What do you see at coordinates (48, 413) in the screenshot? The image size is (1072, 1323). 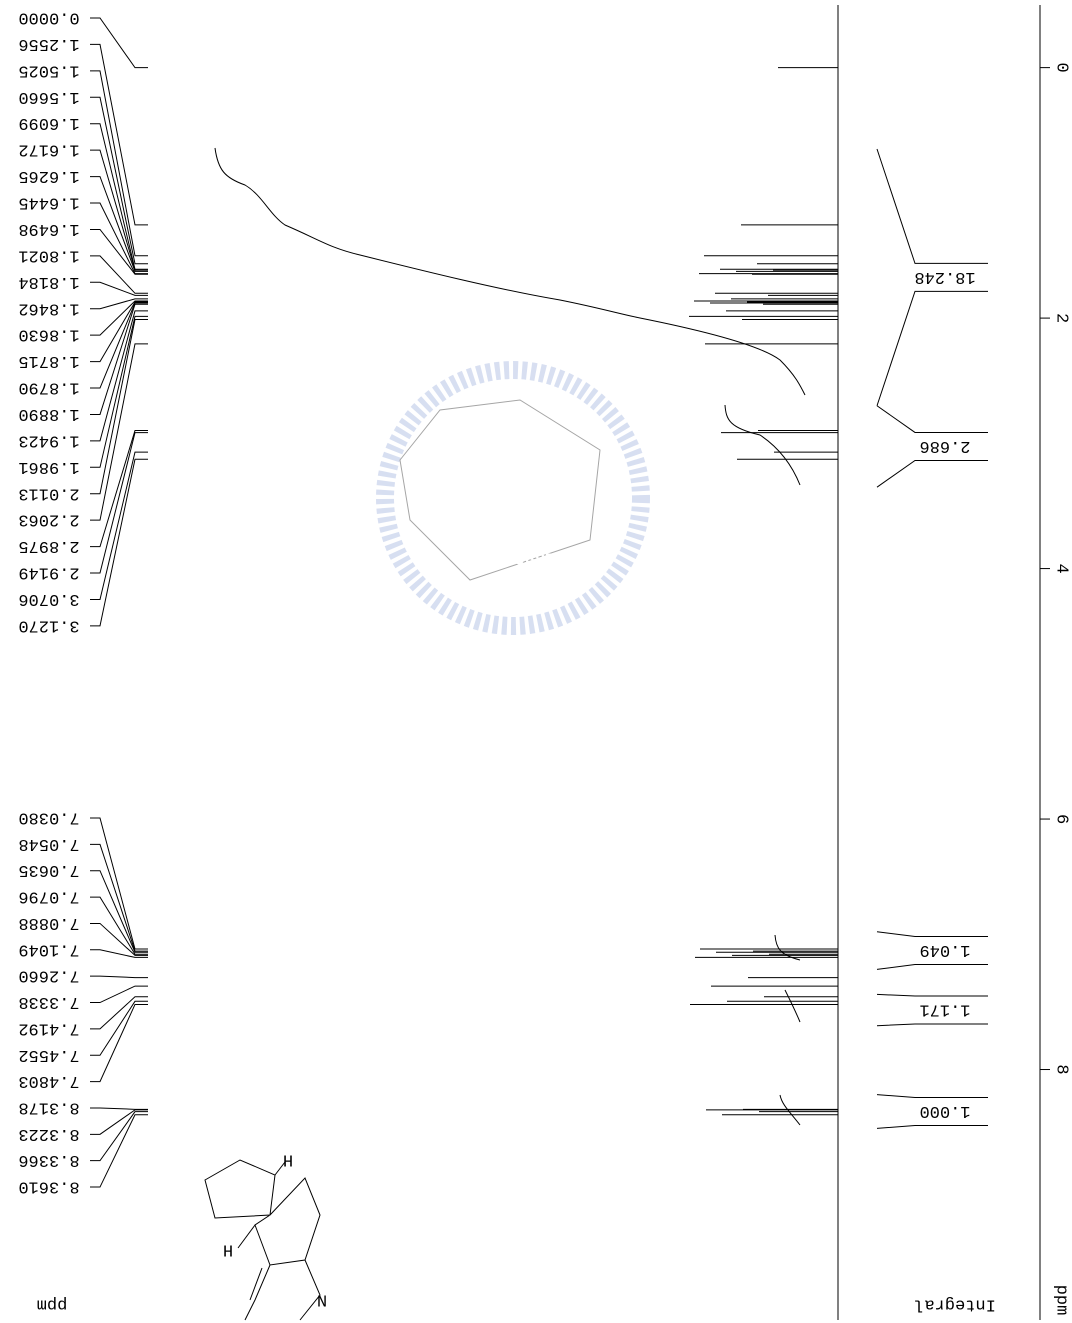 I see `peak-label: 1.8890` at bounding box center [48, 413].